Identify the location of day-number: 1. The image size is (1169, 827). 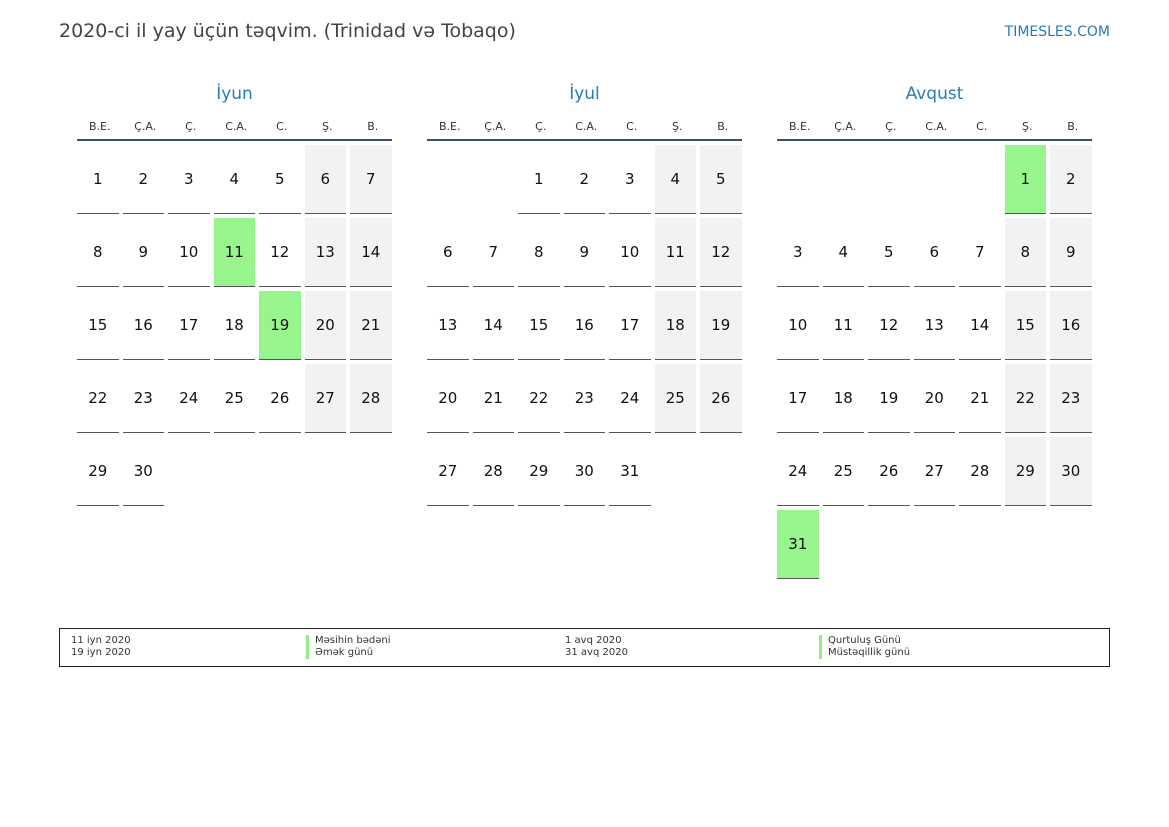
(1025, 179).